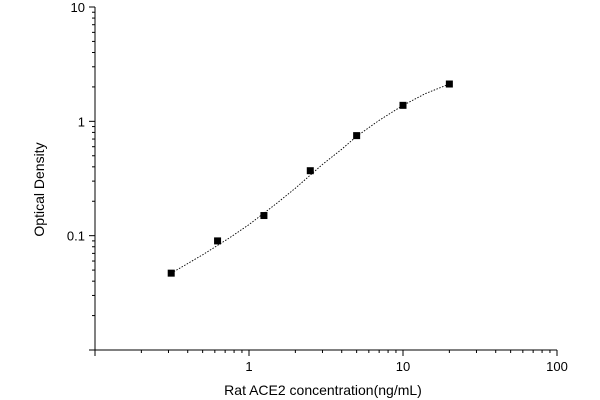 The height and width of the screenshot is (400, 600). Describe the element at coordinates (323, 390) in the screenshot. I see `x-axis-label: Rat ACE2 concentration(ng/mL)` at that location.